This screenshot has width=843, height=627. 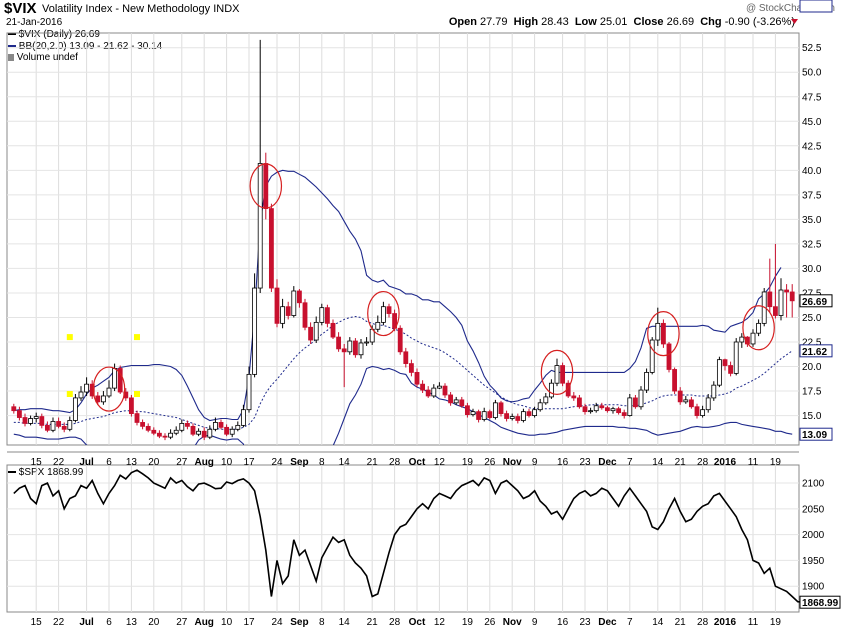 What do you see at coordinates (227, 462) in the screenshot?
I see `vix-x-tick-label: 10` at bounding box center [227, 462].